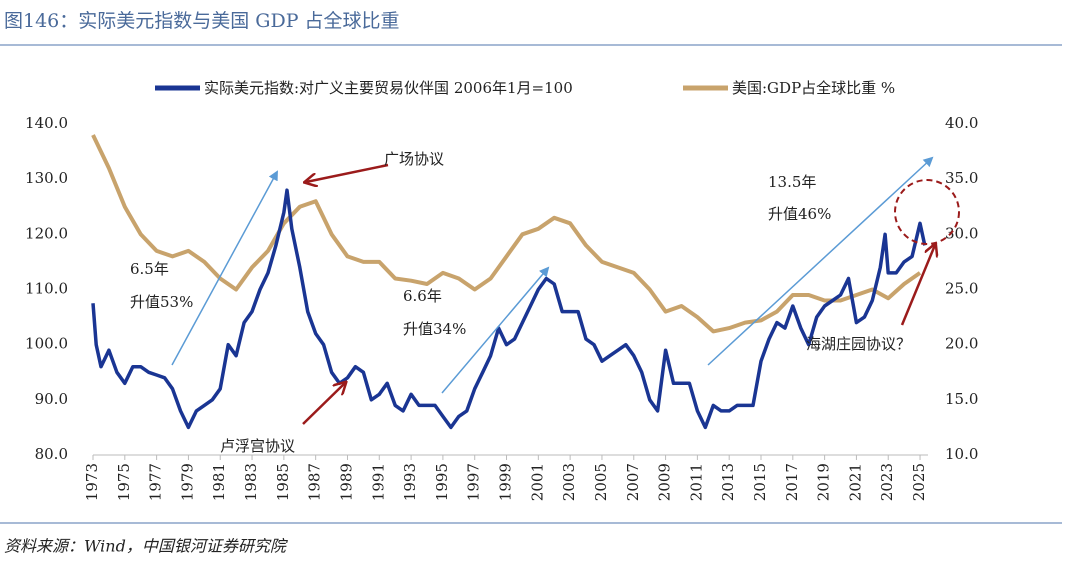 Image resolution: width=1080 pixels, height=573 pixels. What do you see at coordinates (961, 178) in the screenshot?
I see `y2-tick-label: 35.0` at bounding box center [961, 178].